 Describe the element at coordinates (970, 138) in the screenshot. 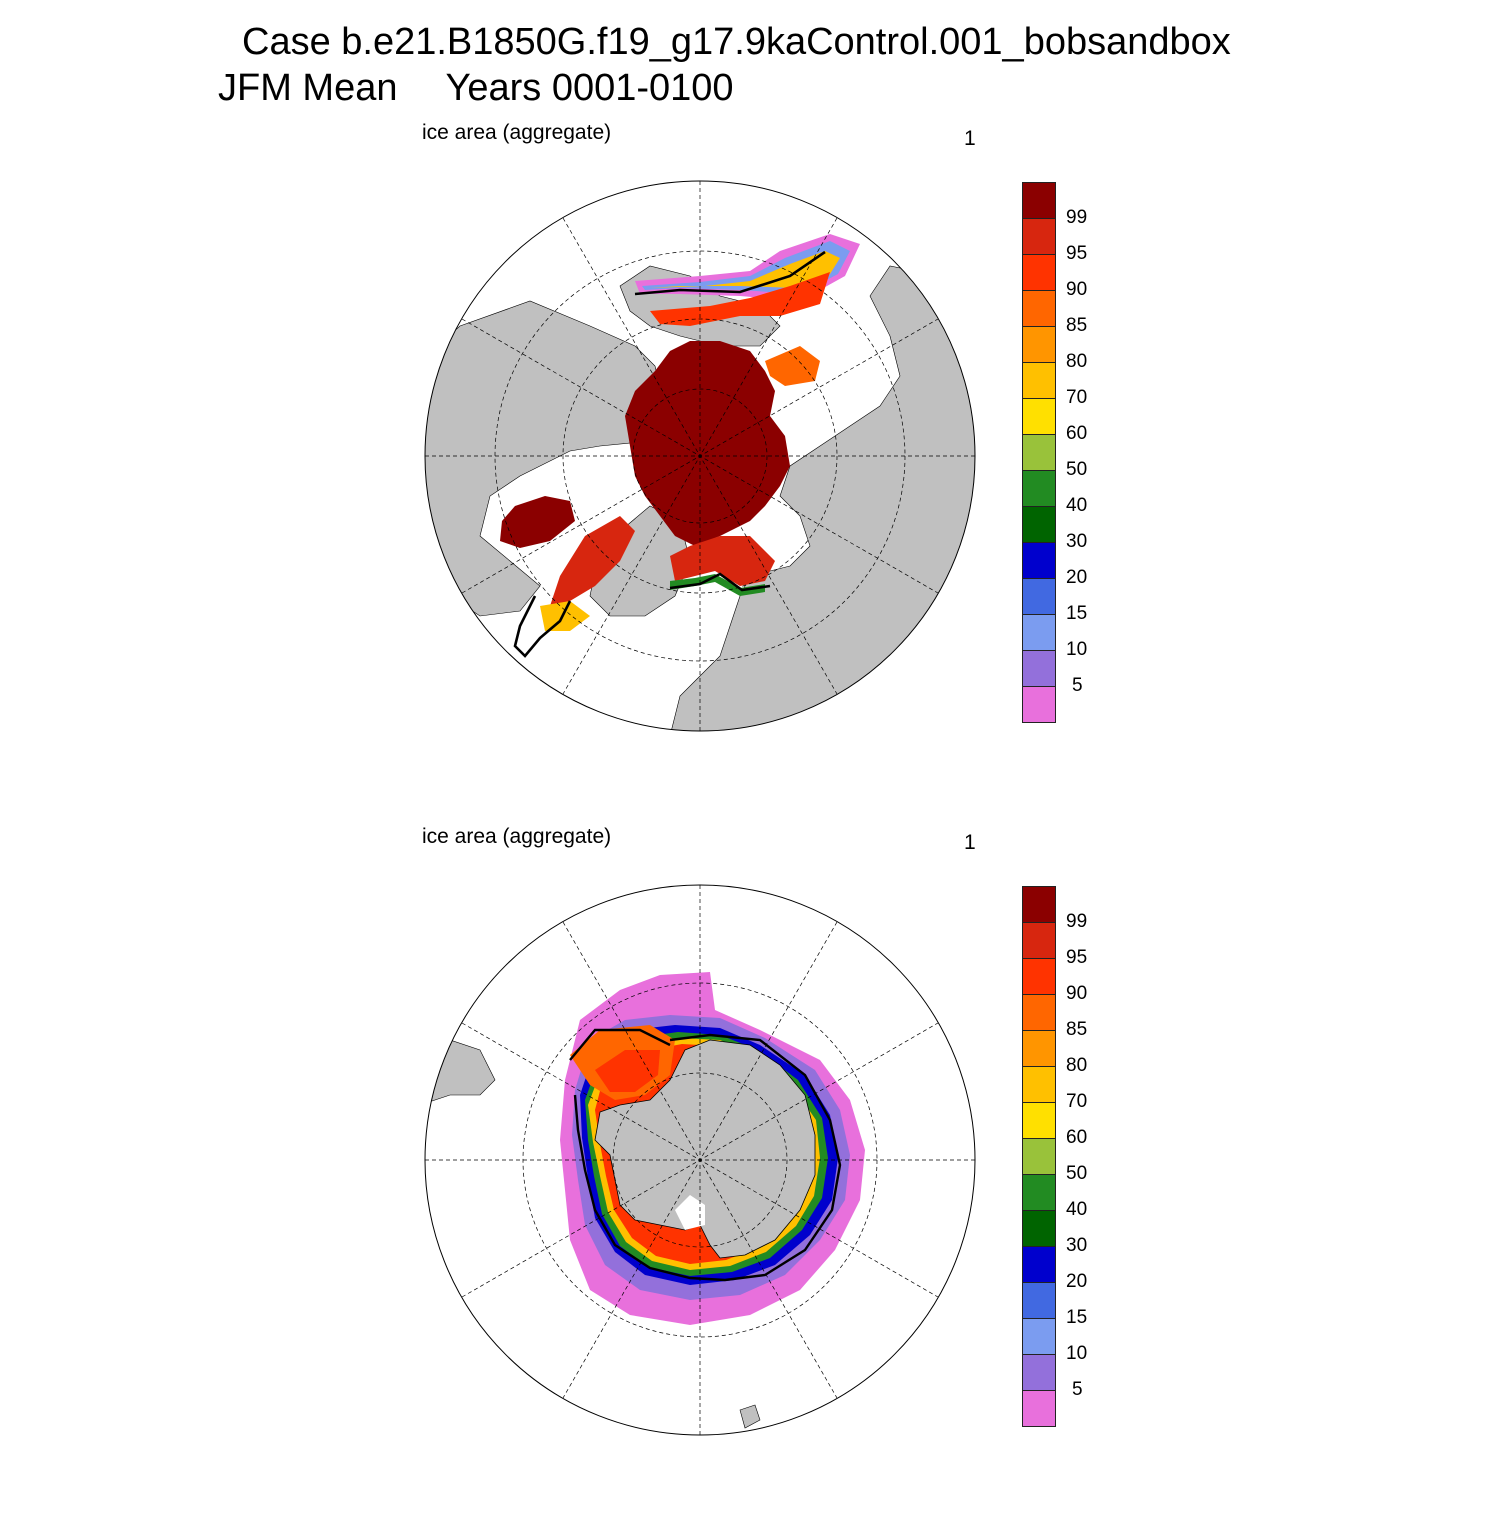

I see `north-units-label: 1` at that location.